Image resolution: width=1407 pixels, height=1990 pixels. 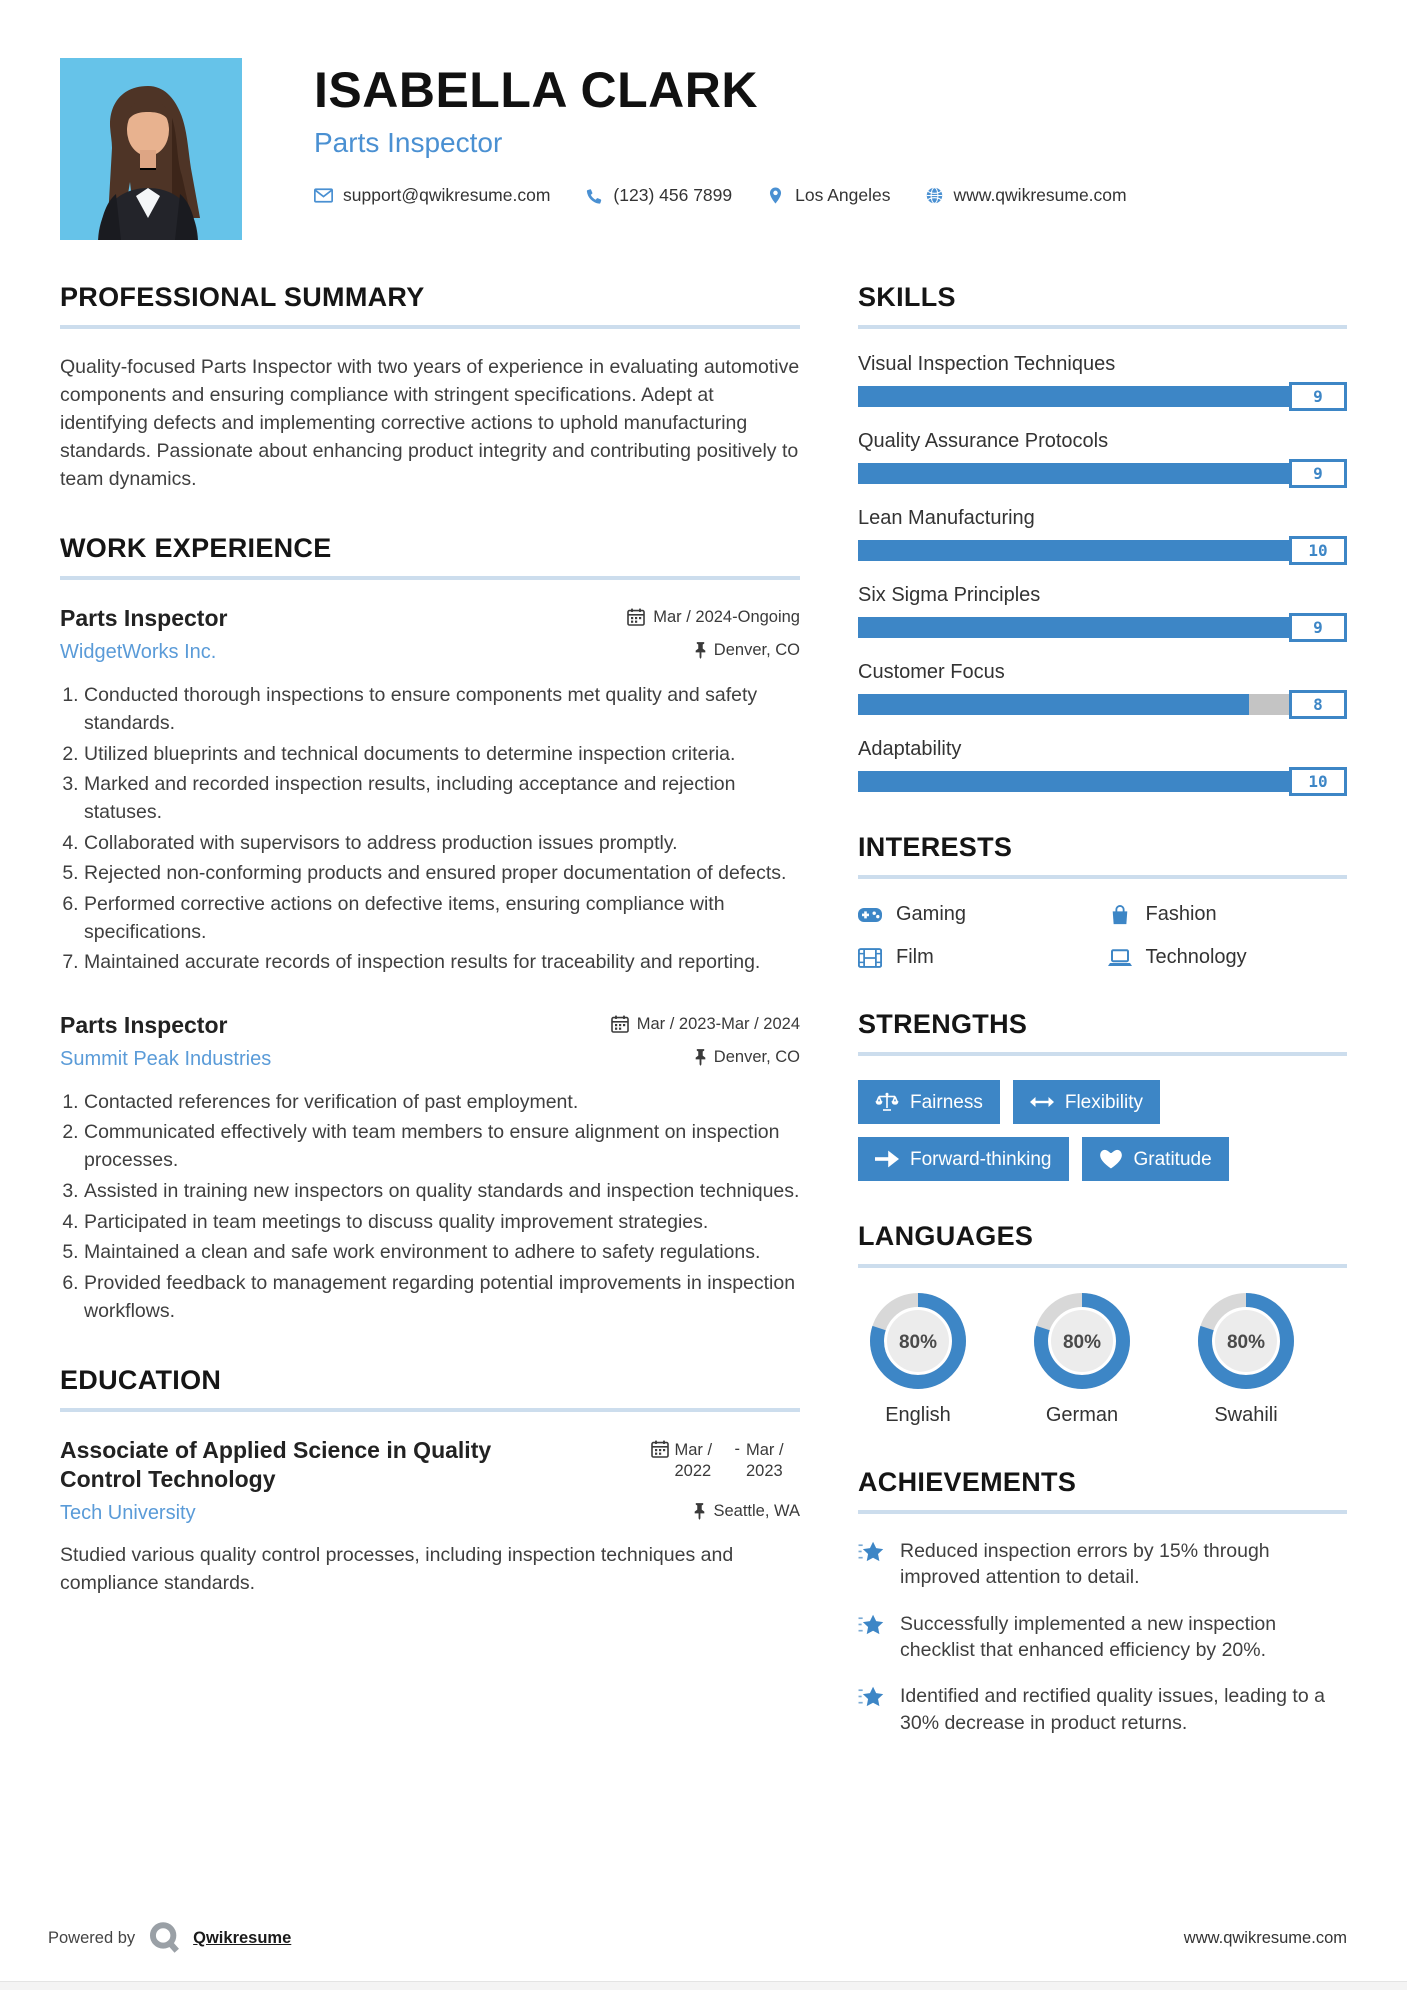 What do you see at coordinates (756, 1510) in the screenshot?
I see `education-location-text: Seattle, WA` at bounding box center [756, 1510].